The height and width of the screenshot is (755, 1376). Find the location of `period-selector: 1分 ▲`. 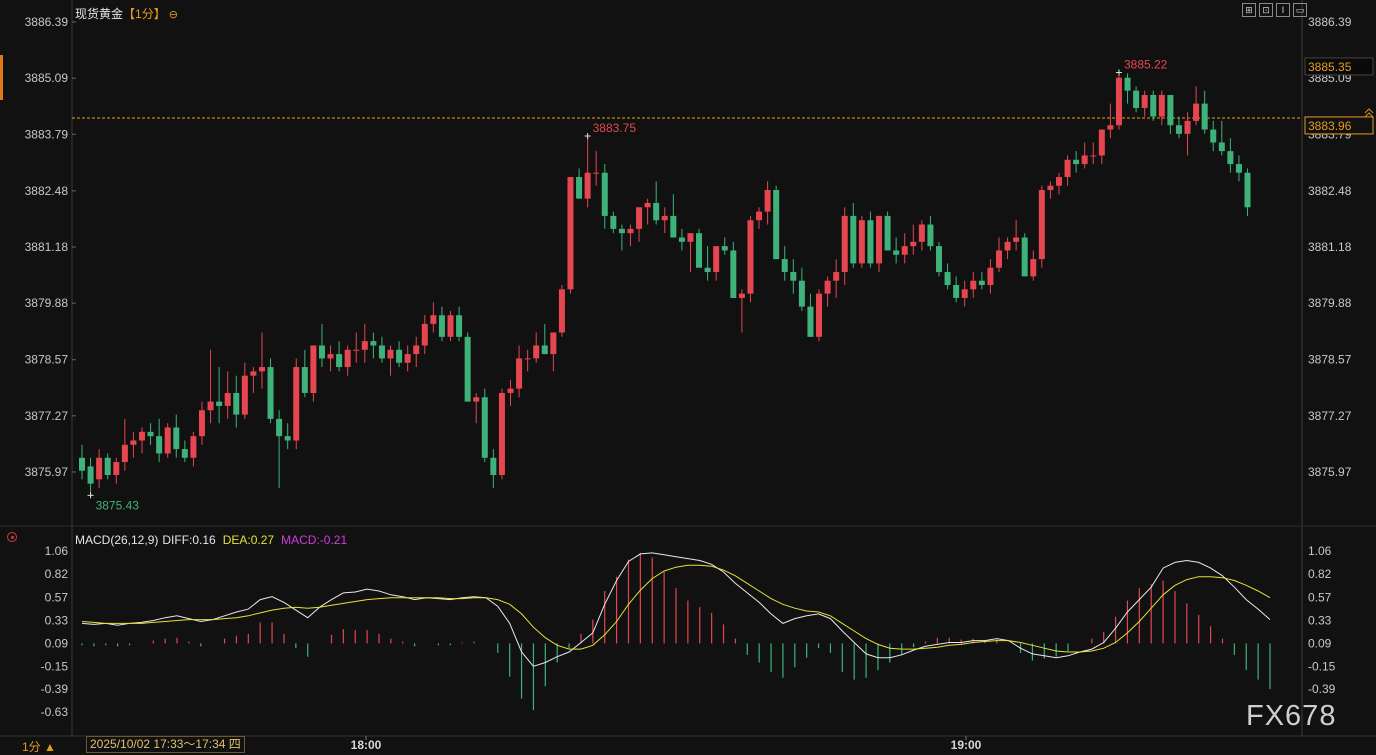

period-selector: 1分 ▲ is located at coordinates (39, 747).